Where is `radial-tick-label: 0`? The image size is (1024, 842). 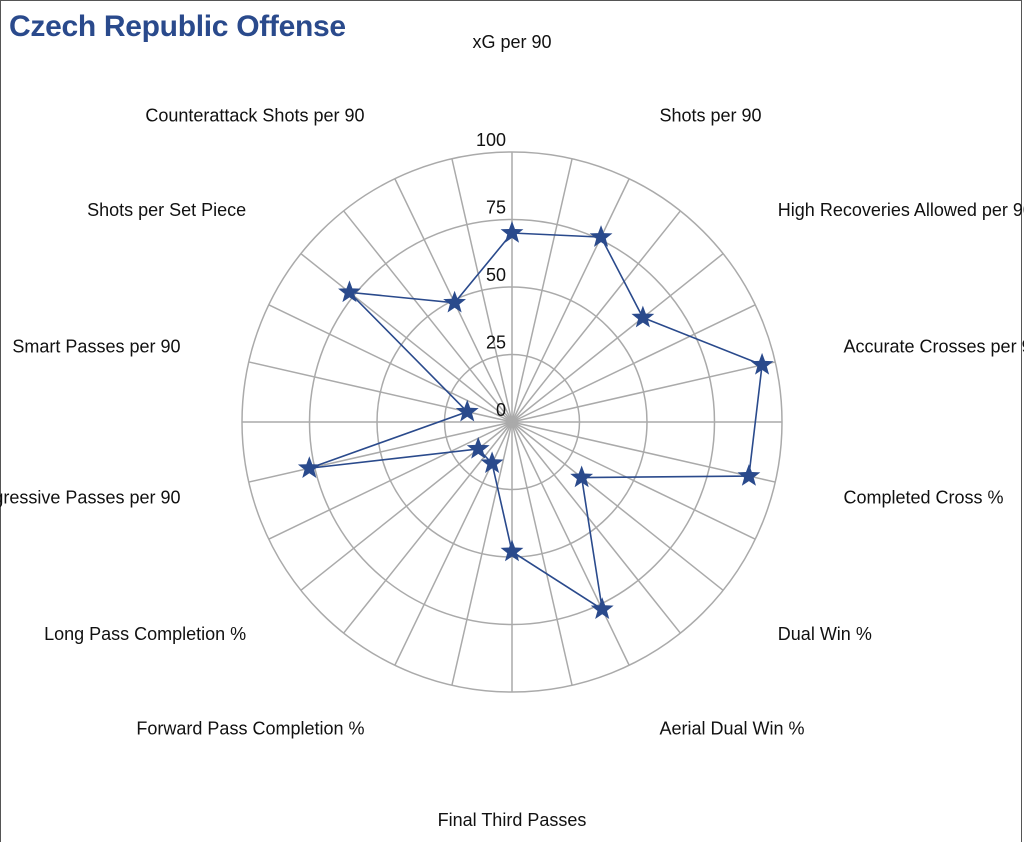 radial-tick-label: 0 is located at coordinates (501, 410).